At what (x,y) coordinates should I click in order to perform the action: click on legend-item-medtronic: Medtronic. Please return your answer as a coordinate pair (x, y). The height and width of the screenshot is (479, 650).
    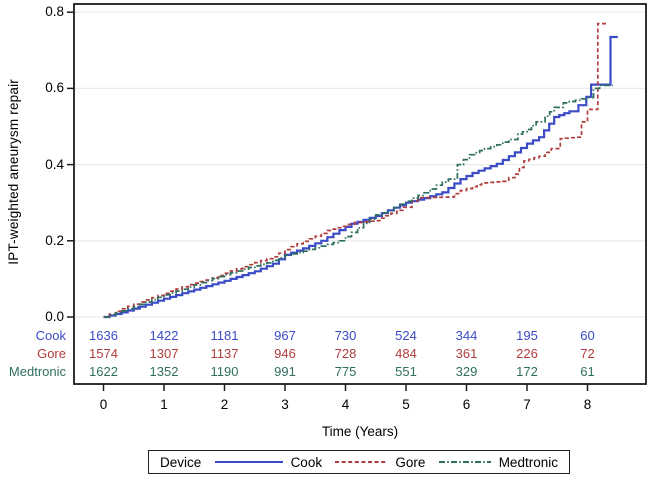
    Looking at the image, I should click on (498, 462).